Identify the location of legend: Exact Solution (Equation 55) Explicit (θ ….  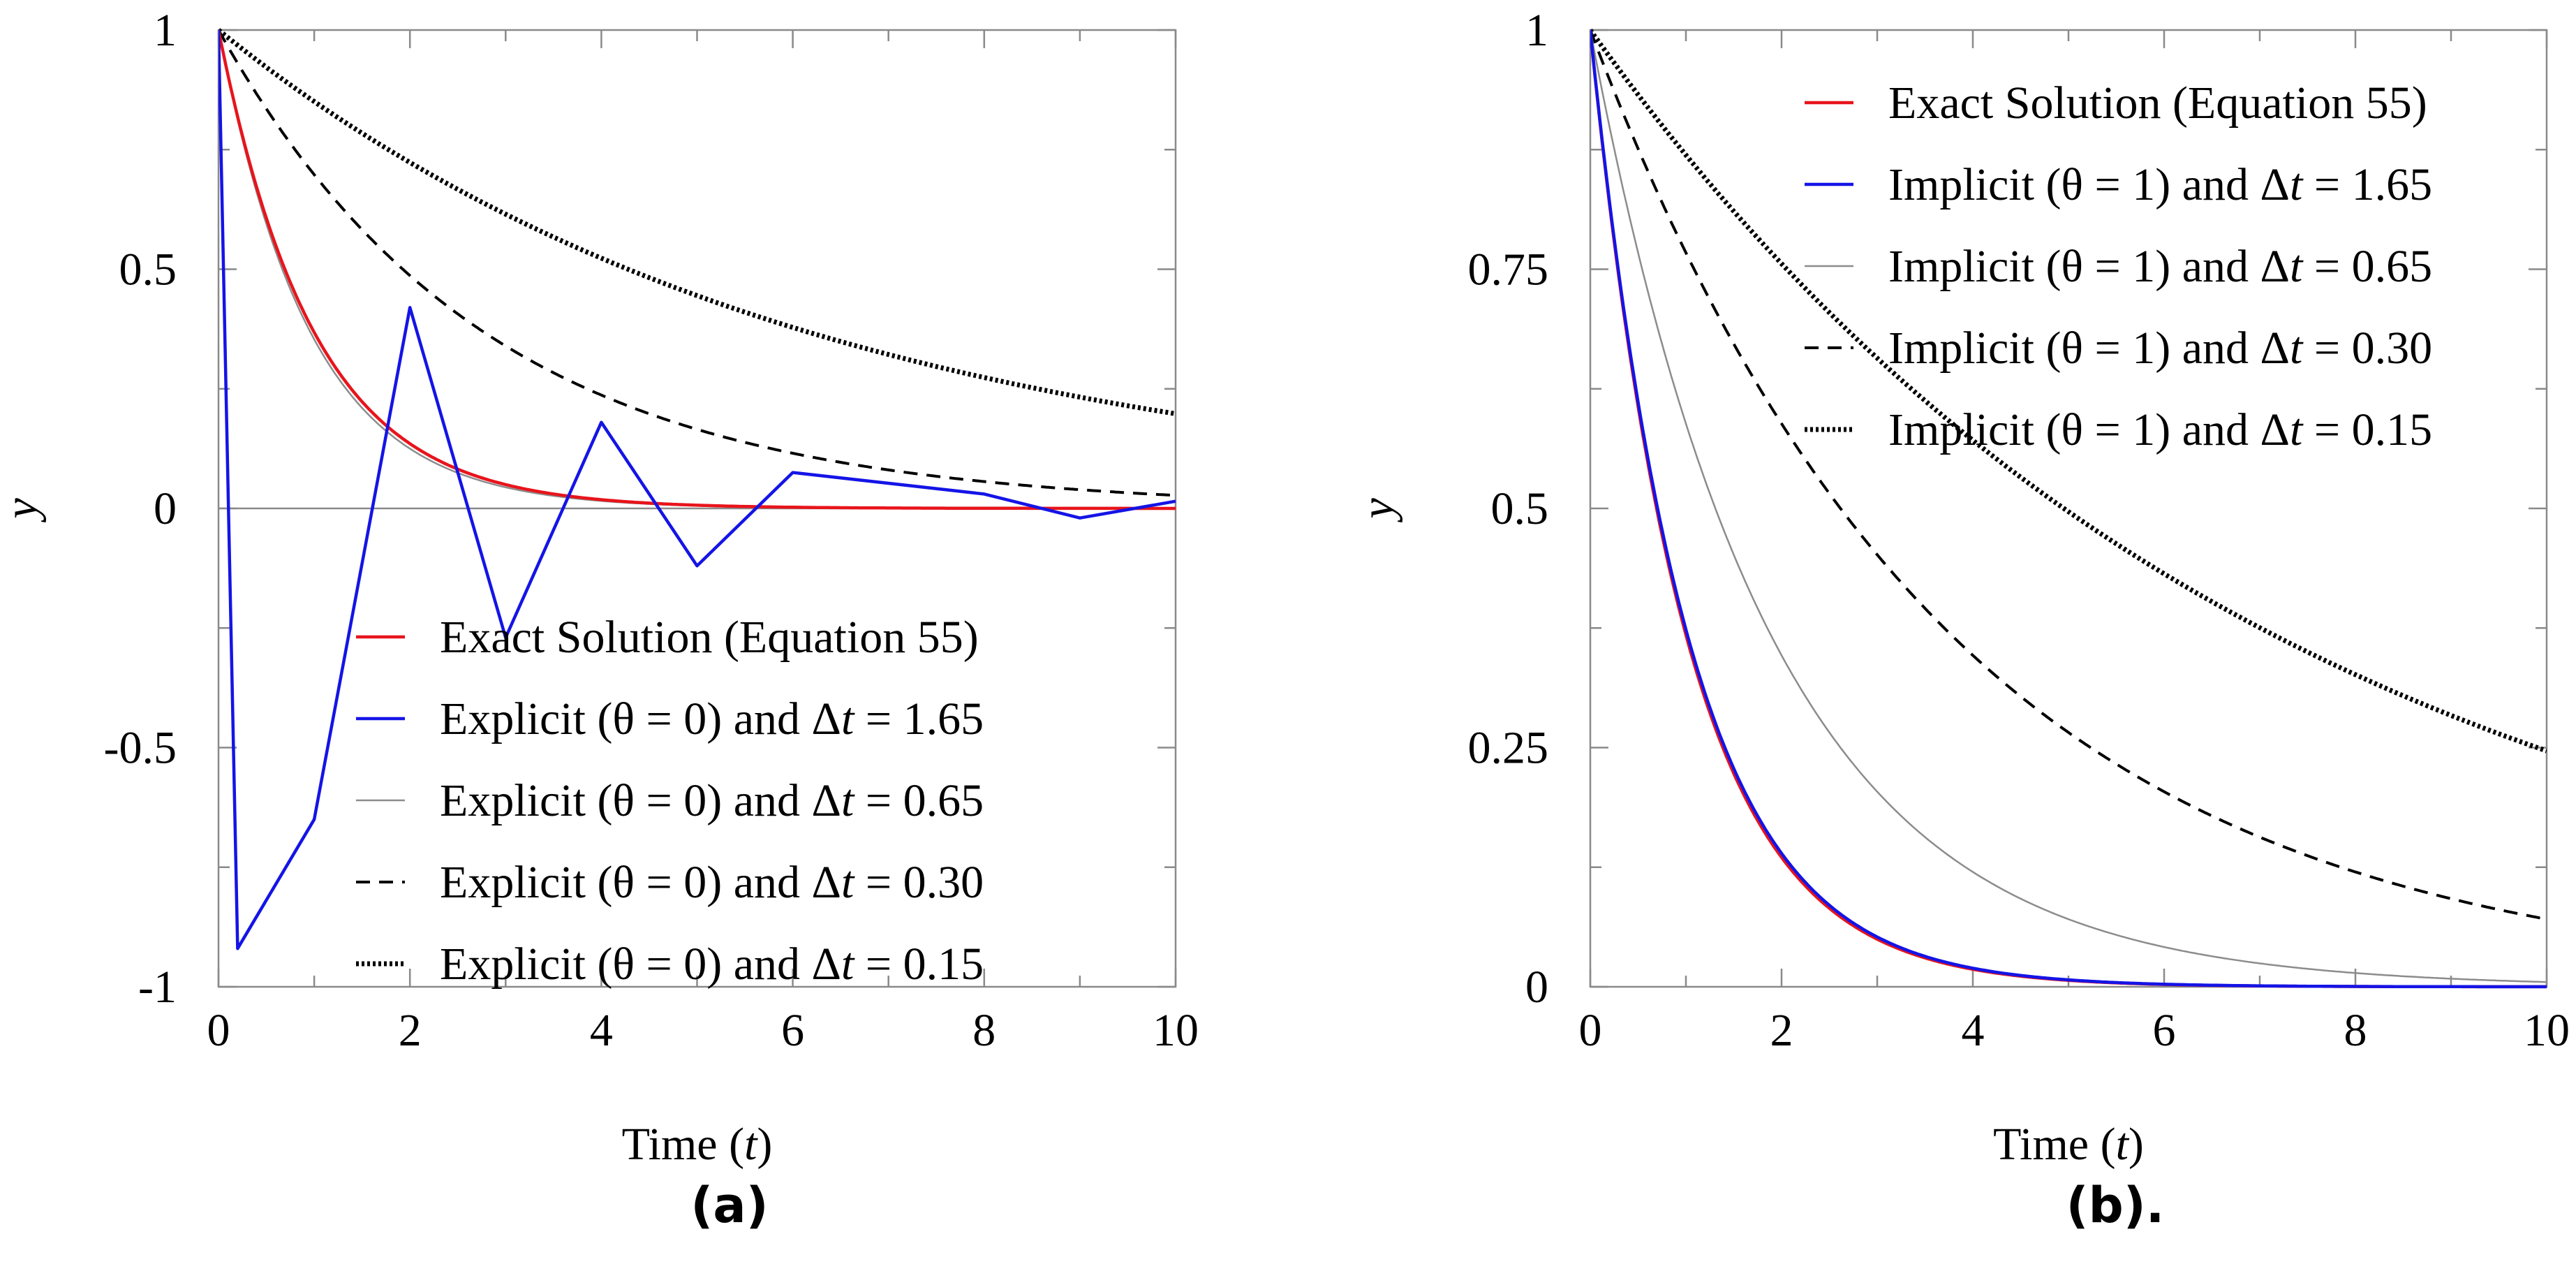
(670, 801).